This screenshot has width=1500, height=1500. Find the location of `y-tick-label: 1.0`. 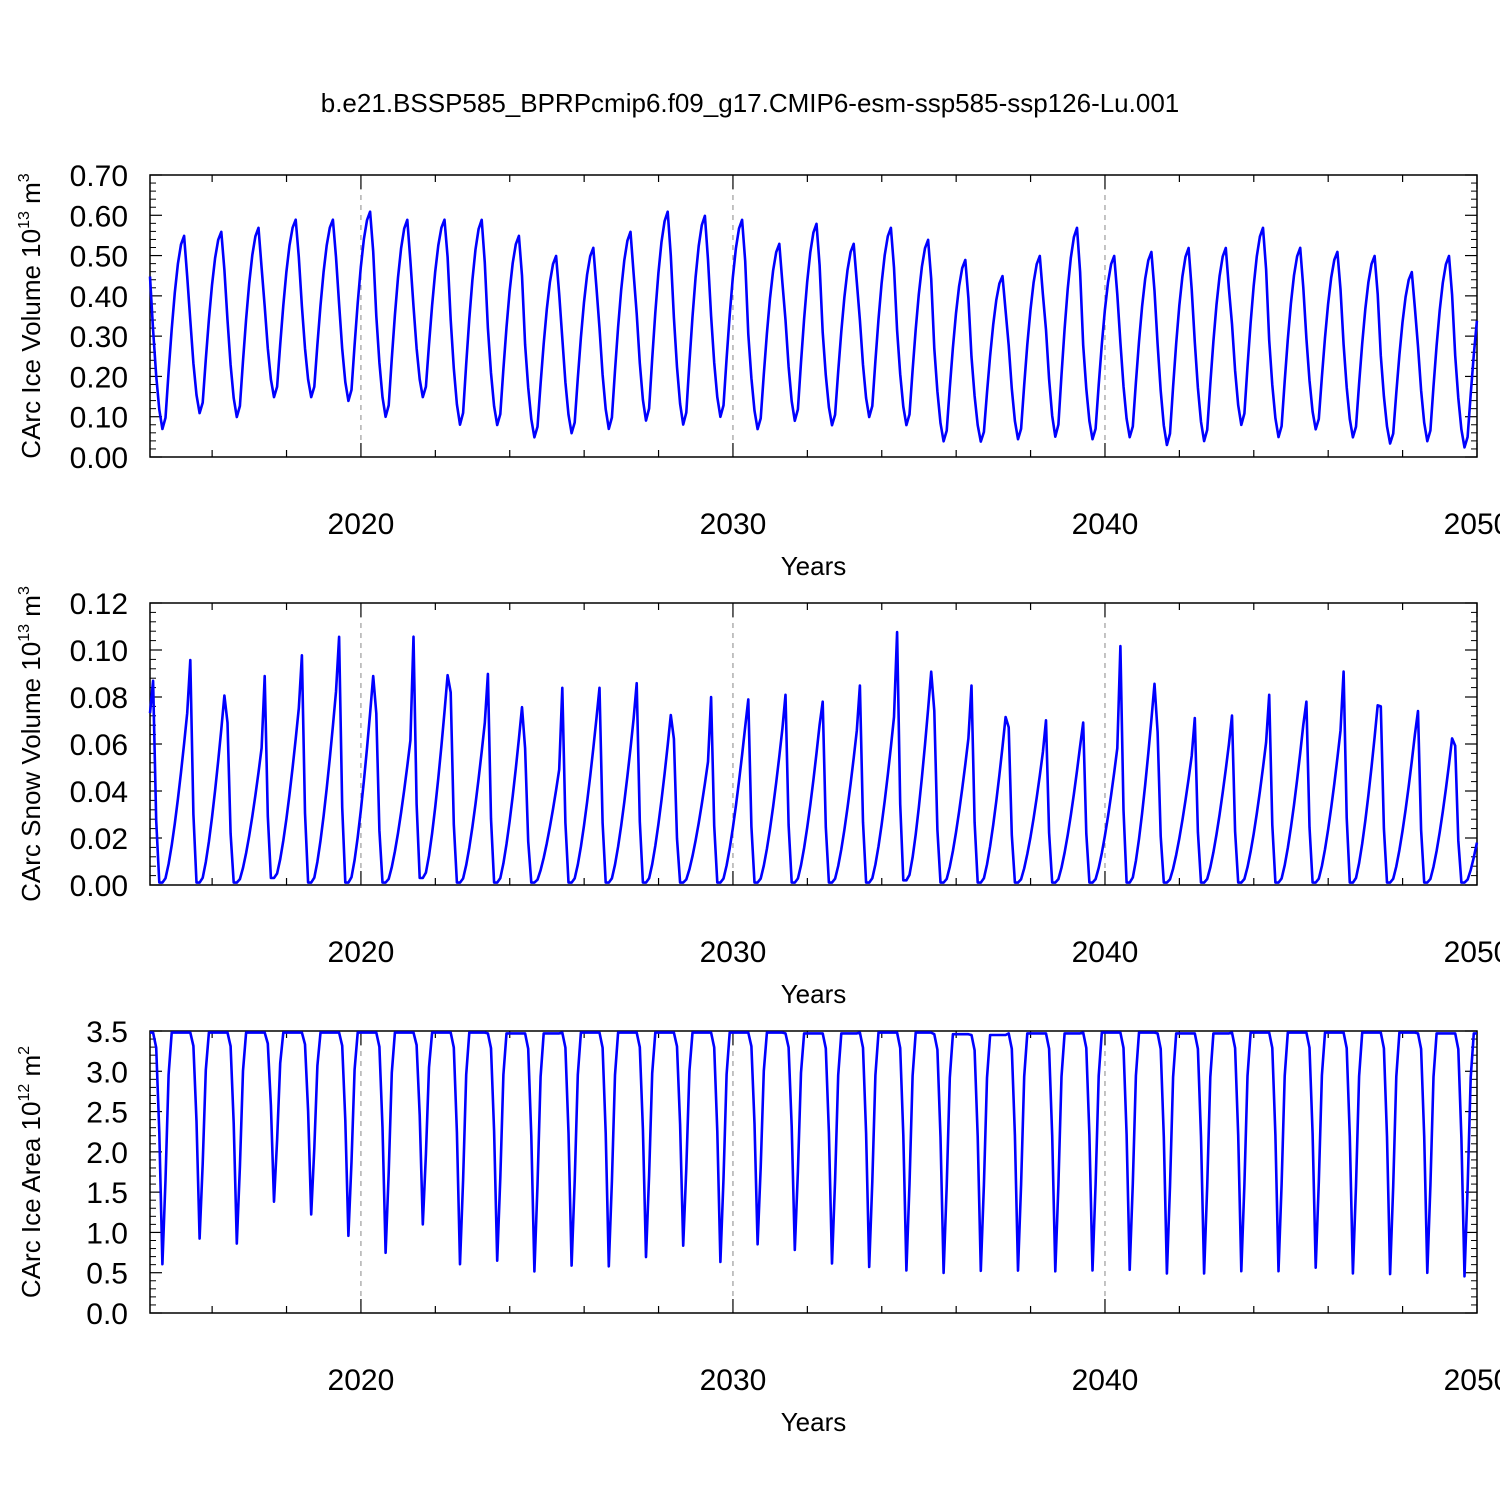

y-tick-label: 1.0 is located at coordinates (107, 1233).